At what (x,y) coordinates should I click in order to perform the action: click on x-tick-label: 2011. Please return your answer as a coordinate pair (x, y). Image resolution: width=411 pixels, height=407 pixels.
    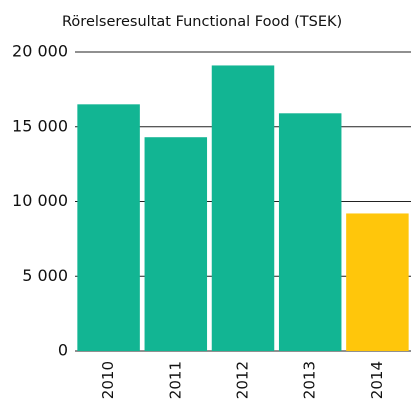
    Looking at the image, I should click on (175, 380).